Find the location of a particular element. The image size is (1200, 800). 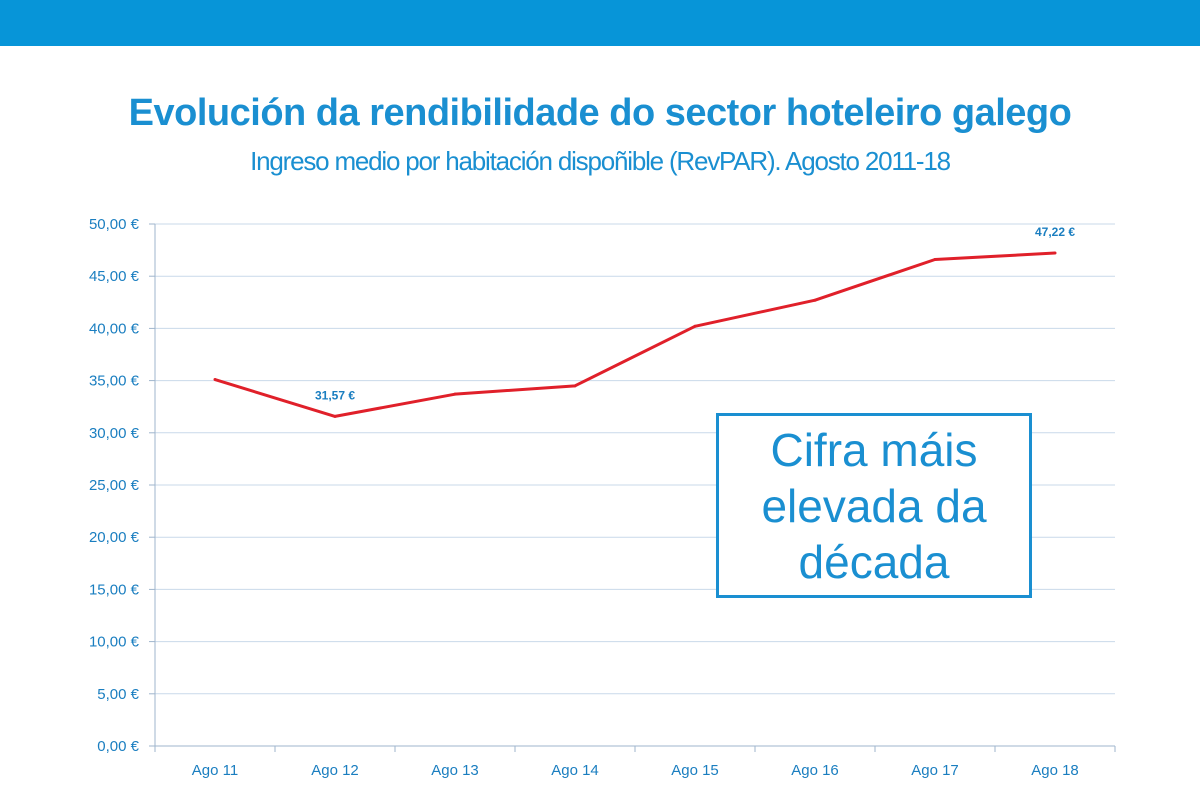

y-tick-label: 50,00 € is located at coordinates (114, 224).